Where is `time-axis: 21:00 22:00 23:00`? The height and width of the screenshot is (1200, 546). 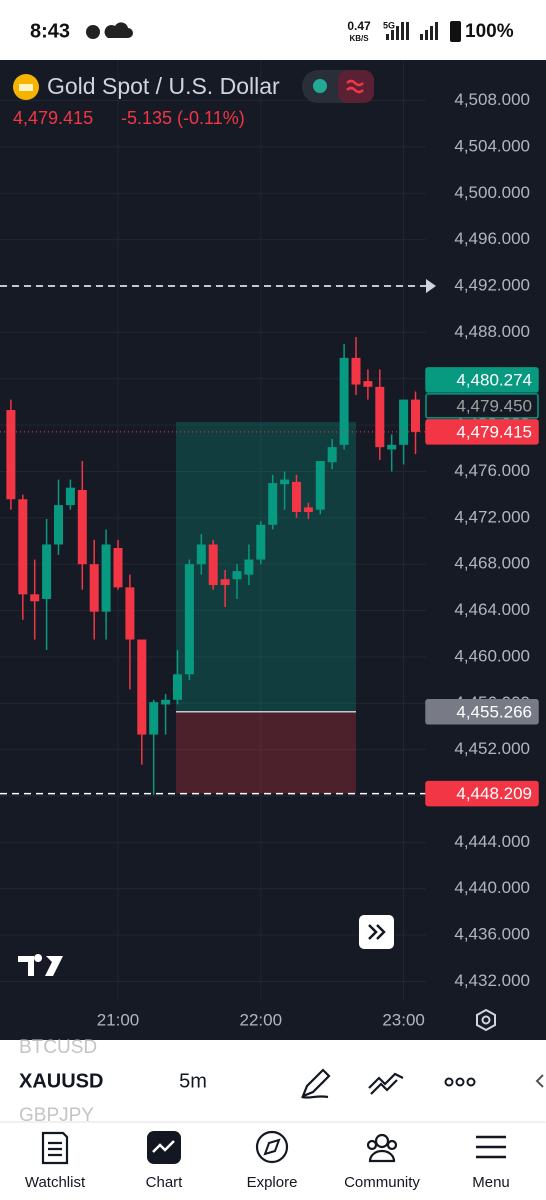 time-axis: 21:00 22:00 23:00 is located at coordinates (261, 1019).